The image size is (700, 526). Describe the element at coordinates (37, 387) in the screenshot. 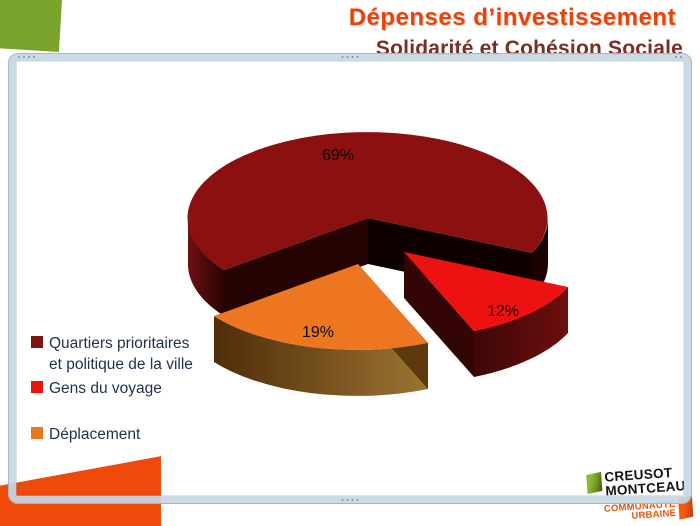

I see `legend-swatch-gens` at that location.